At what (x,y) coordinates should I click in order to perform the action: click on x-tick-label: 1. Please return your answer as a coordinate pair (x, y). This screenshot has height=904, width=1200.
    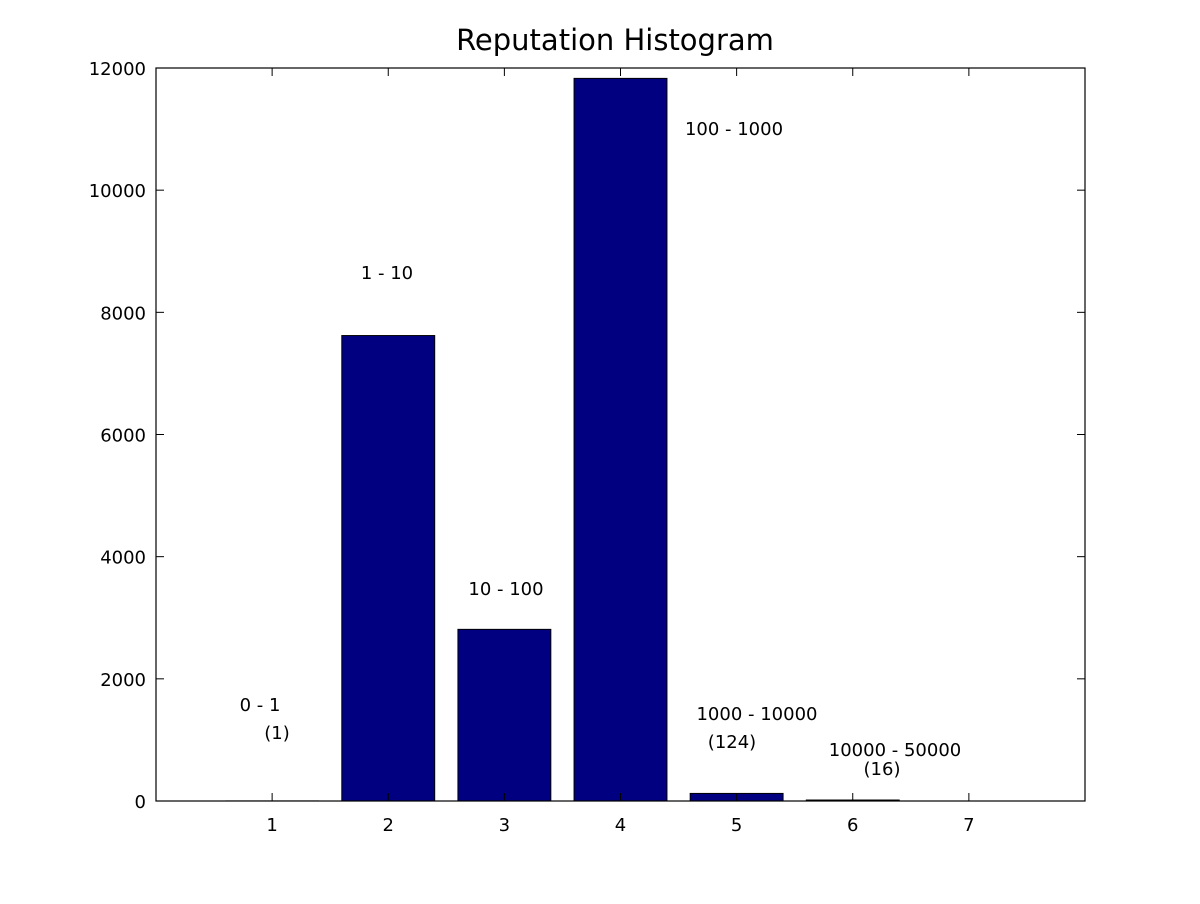
    Looking at the image, I should click on (271, 825).